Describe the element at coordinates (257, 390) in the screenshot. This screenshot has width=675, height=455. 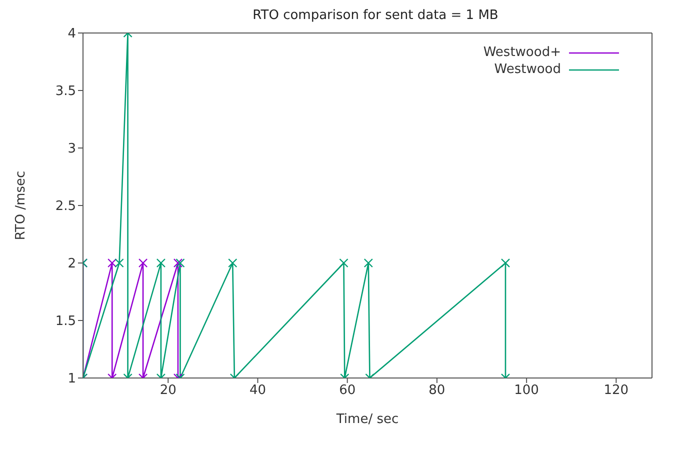
I see `x-tick-label: 40` at that location.